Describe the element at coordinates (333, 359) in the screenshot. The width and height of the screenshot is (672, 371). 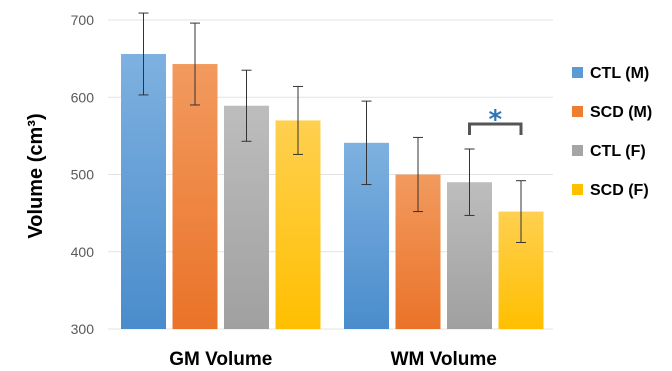
I see `x-axis-categories: GM Volume WM Volume` at that location.